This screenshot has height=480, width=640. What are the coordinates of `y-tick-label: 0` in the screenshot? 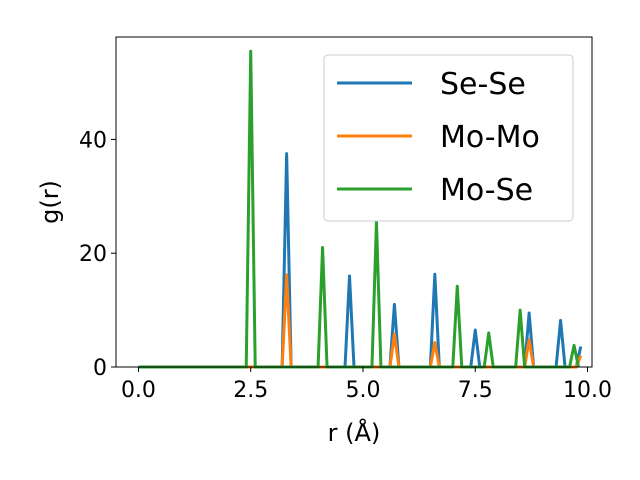 It's located at (100, 368).